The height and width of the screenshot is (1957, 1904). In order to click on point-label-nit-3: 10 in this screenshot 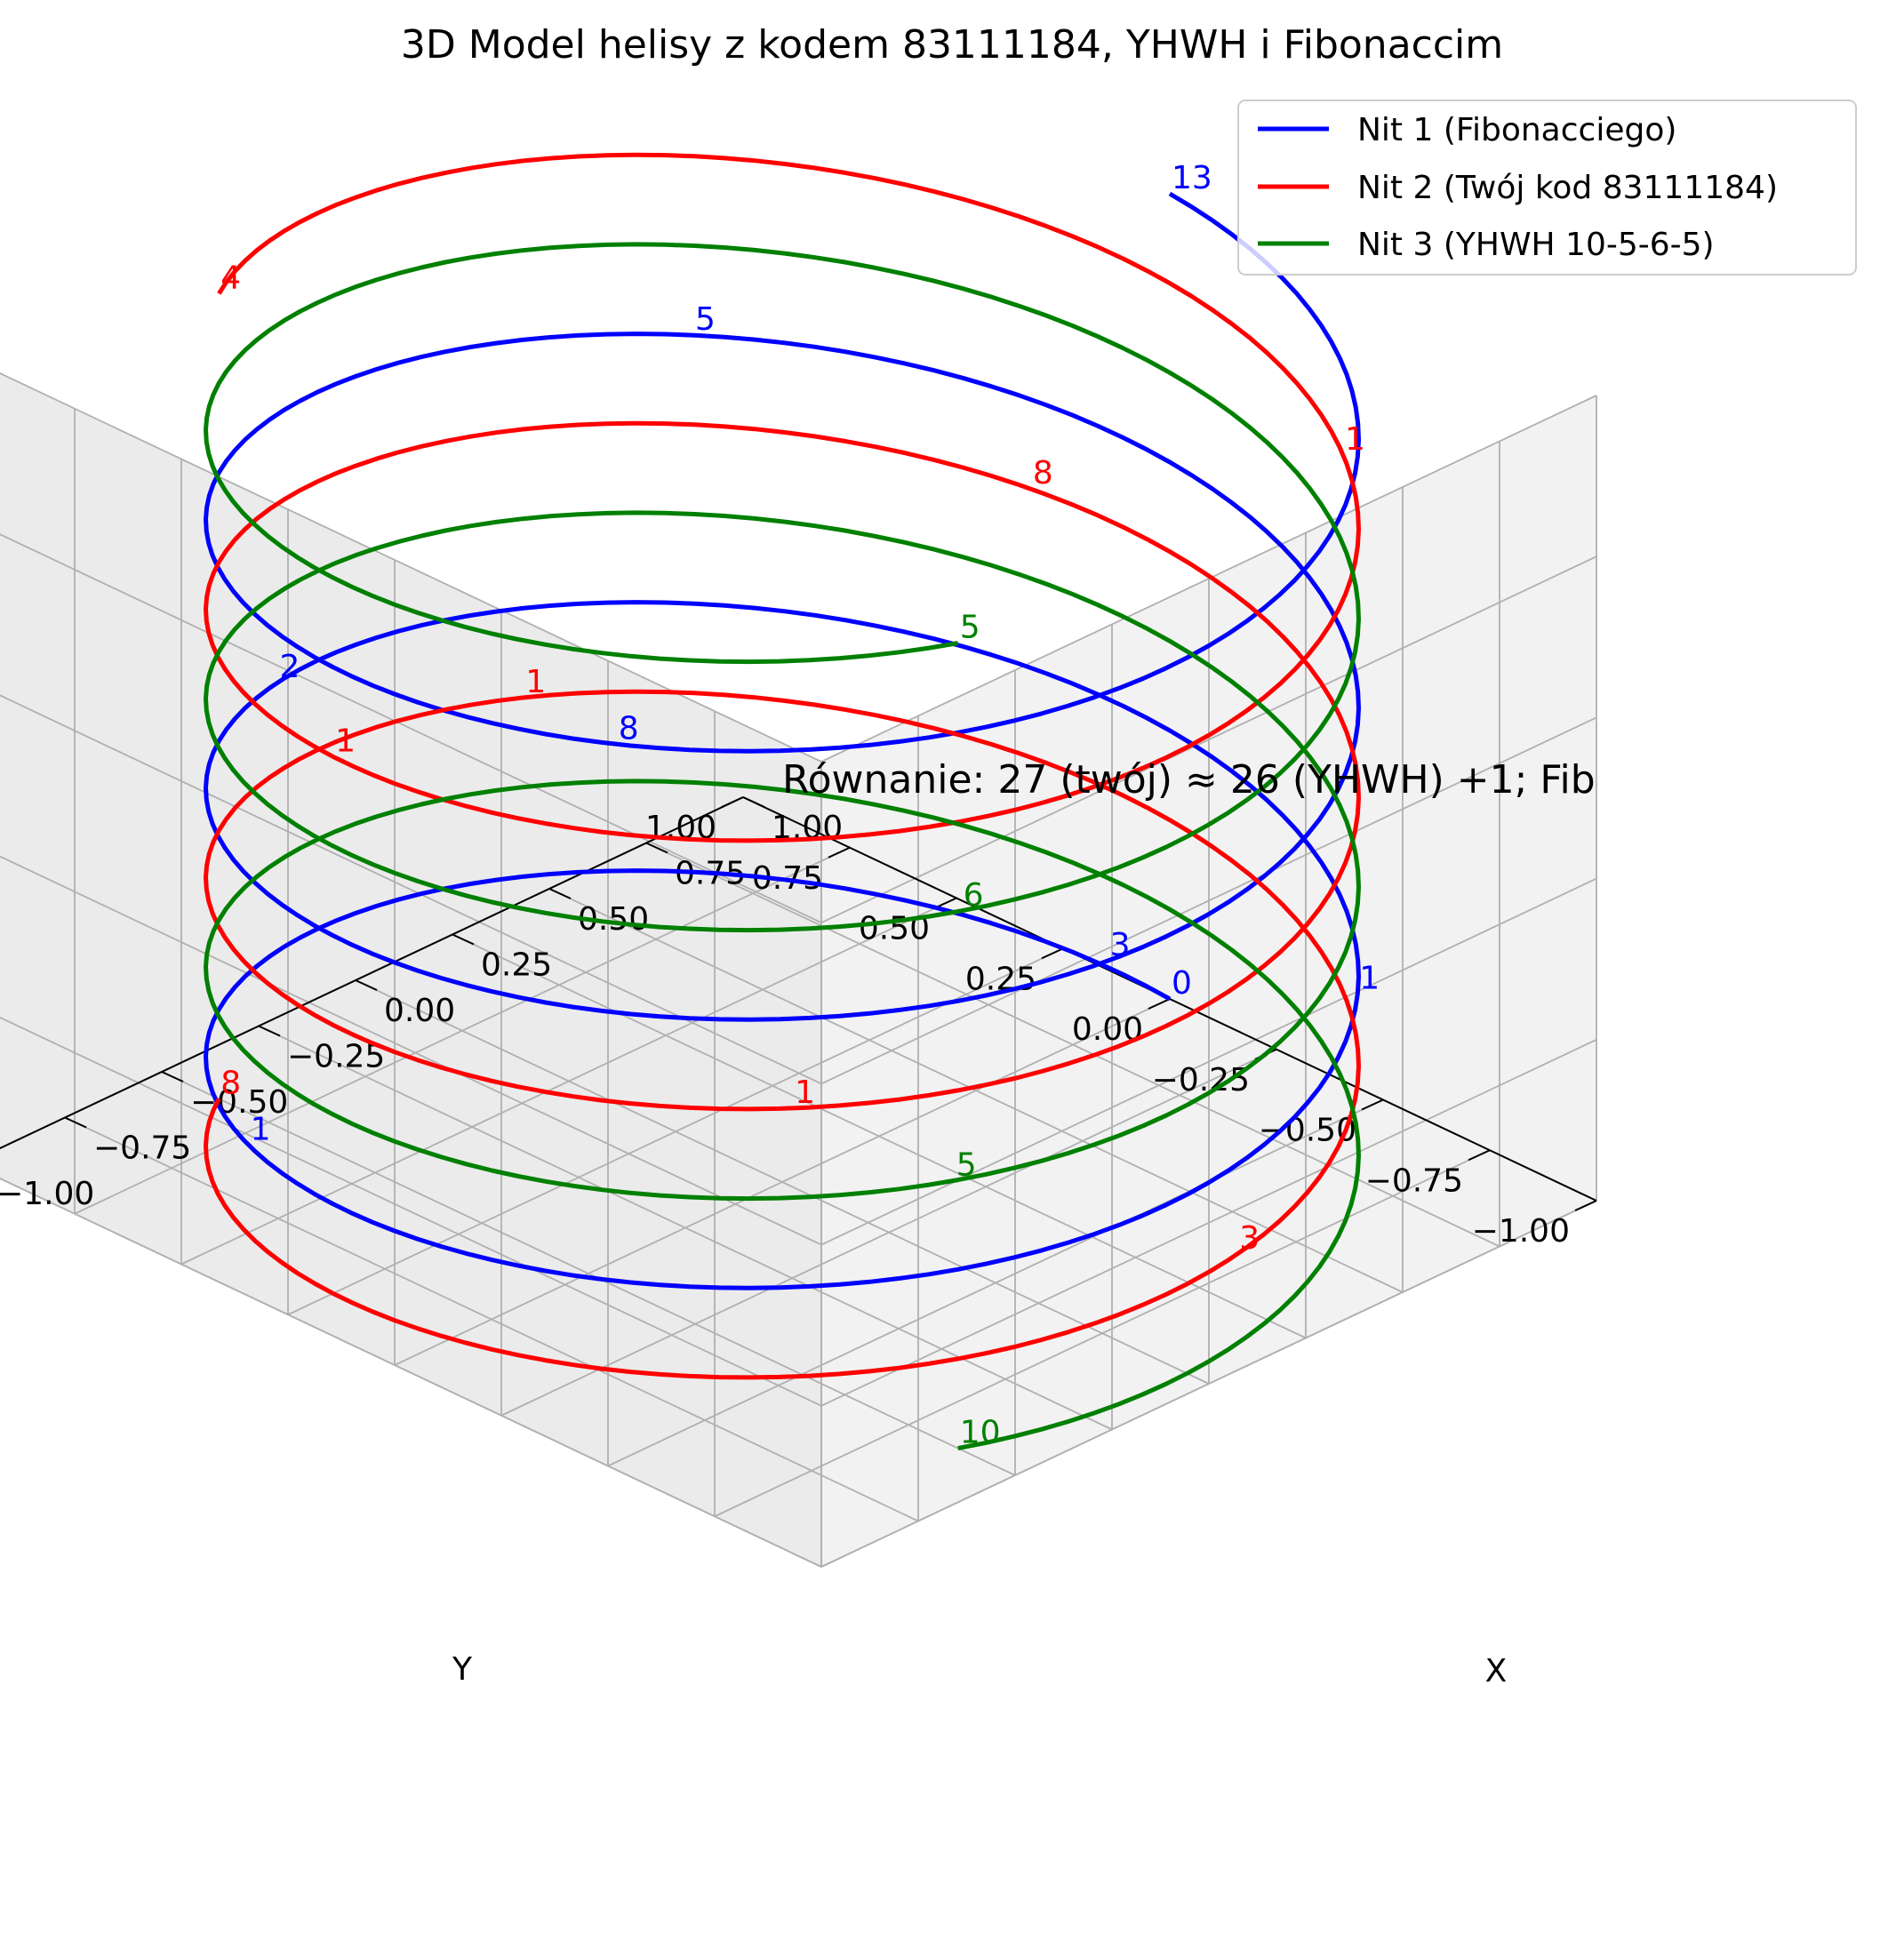, I will do `click(980, 1433)`.